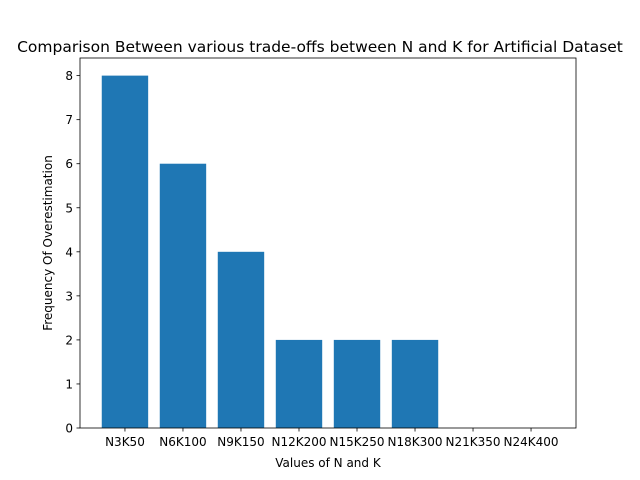 This screenshot has width=640, height=480. I want to click on y-axis: 0 1 2 3 4 5 6 7 8, so click(72, 252).